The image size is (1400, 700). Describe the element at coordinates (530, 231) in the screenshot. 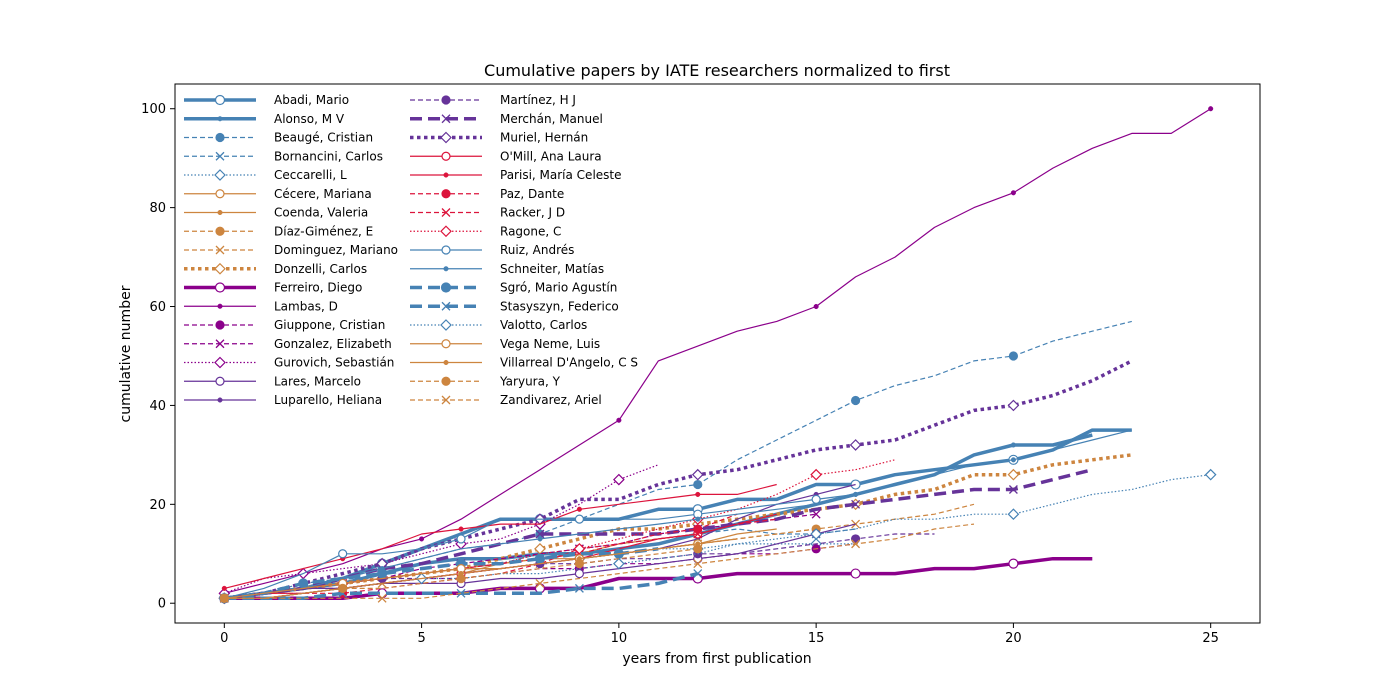

I see `legend-label: Ragone, C` at that location.